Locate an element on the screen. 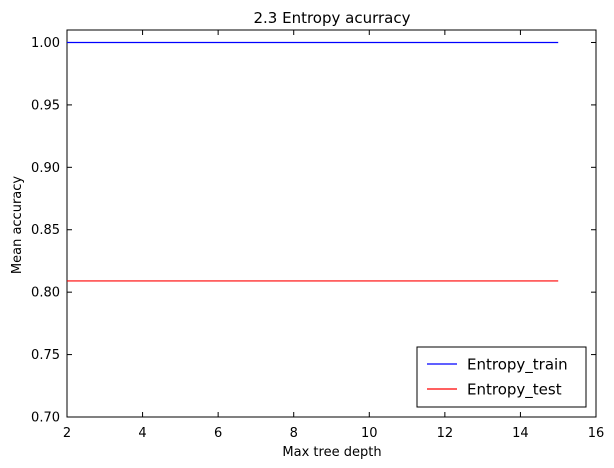 The height and width of the screenshot is (468, 614). legend: Entropy_train Entropy_test is located at coordinates (501, 377).